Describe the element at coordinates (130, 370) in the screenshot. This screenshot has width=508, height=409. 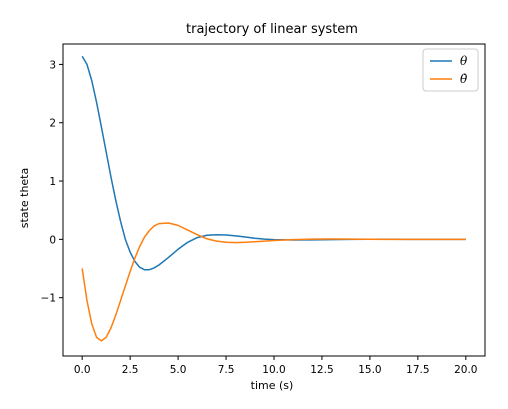
I see `x-tick-label: 2.5` at that location.